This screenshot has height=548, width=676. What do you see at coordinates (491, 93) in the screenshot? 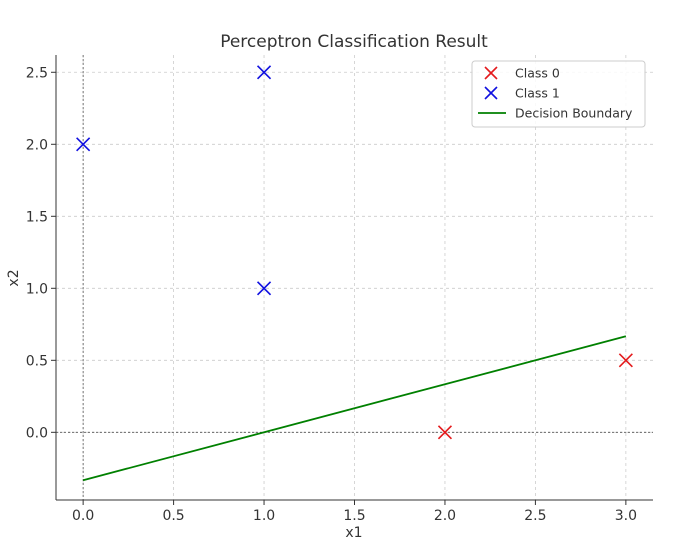
I see `legend-entry-1-swatch-stroke-b` at bounding box center [491, 93].